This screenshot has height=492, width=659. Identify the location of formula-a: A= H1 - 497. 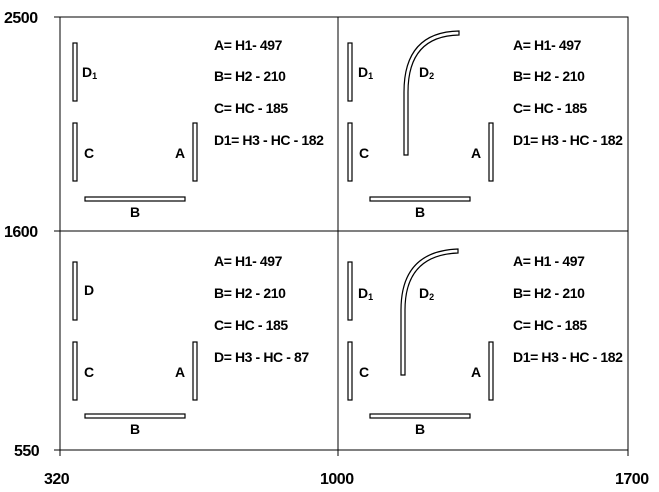
(549, 261).